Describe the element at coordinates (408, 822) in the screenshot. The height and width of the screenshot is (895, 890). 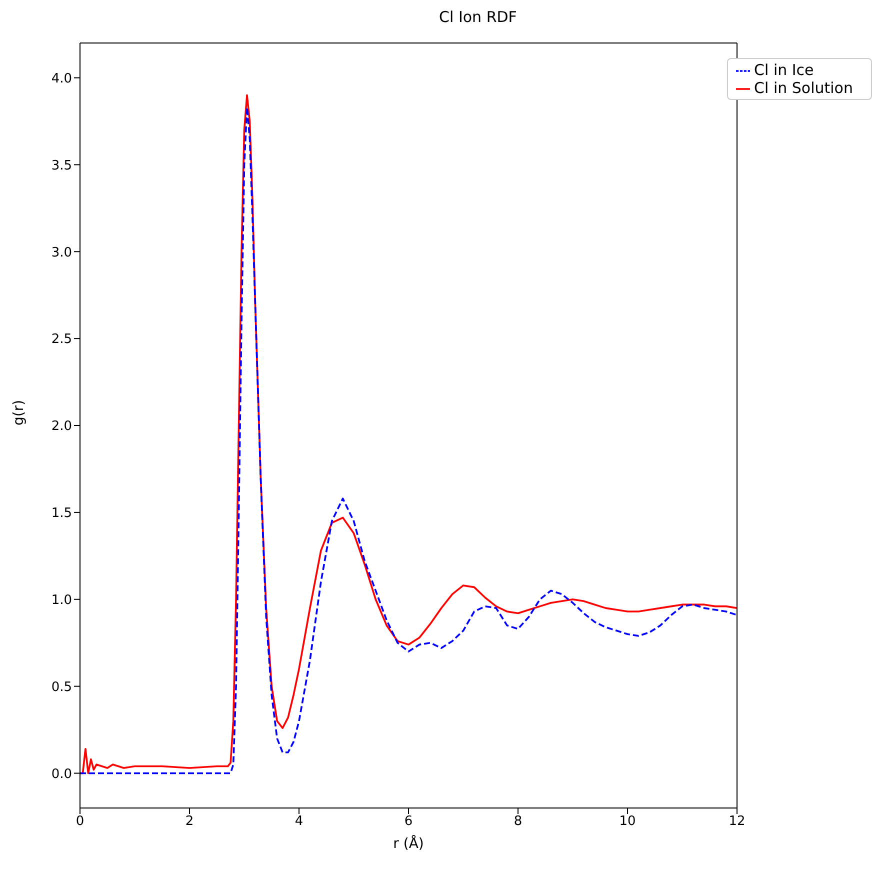
I see `x-tick-label: 6` at that location.